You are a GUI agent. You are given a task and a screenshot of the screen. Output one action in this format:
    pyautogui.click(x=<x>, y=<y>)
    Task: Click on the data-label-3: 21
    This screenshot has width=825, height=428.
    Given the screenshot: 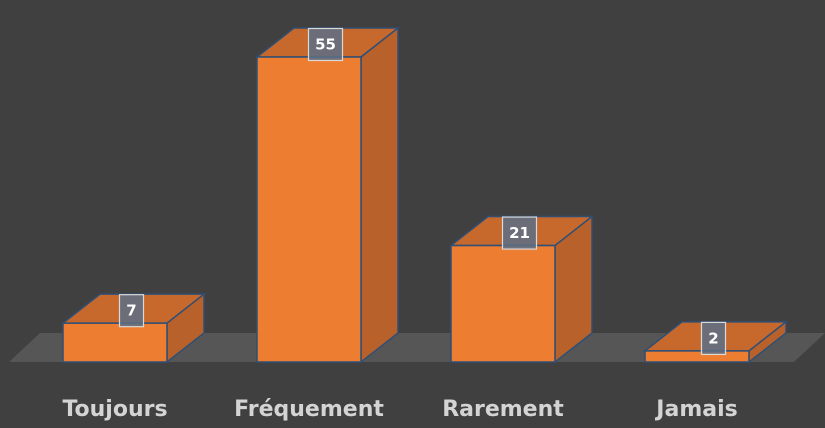 What is the action you would take?
    pyautogui.click(x=519, y=233)
    